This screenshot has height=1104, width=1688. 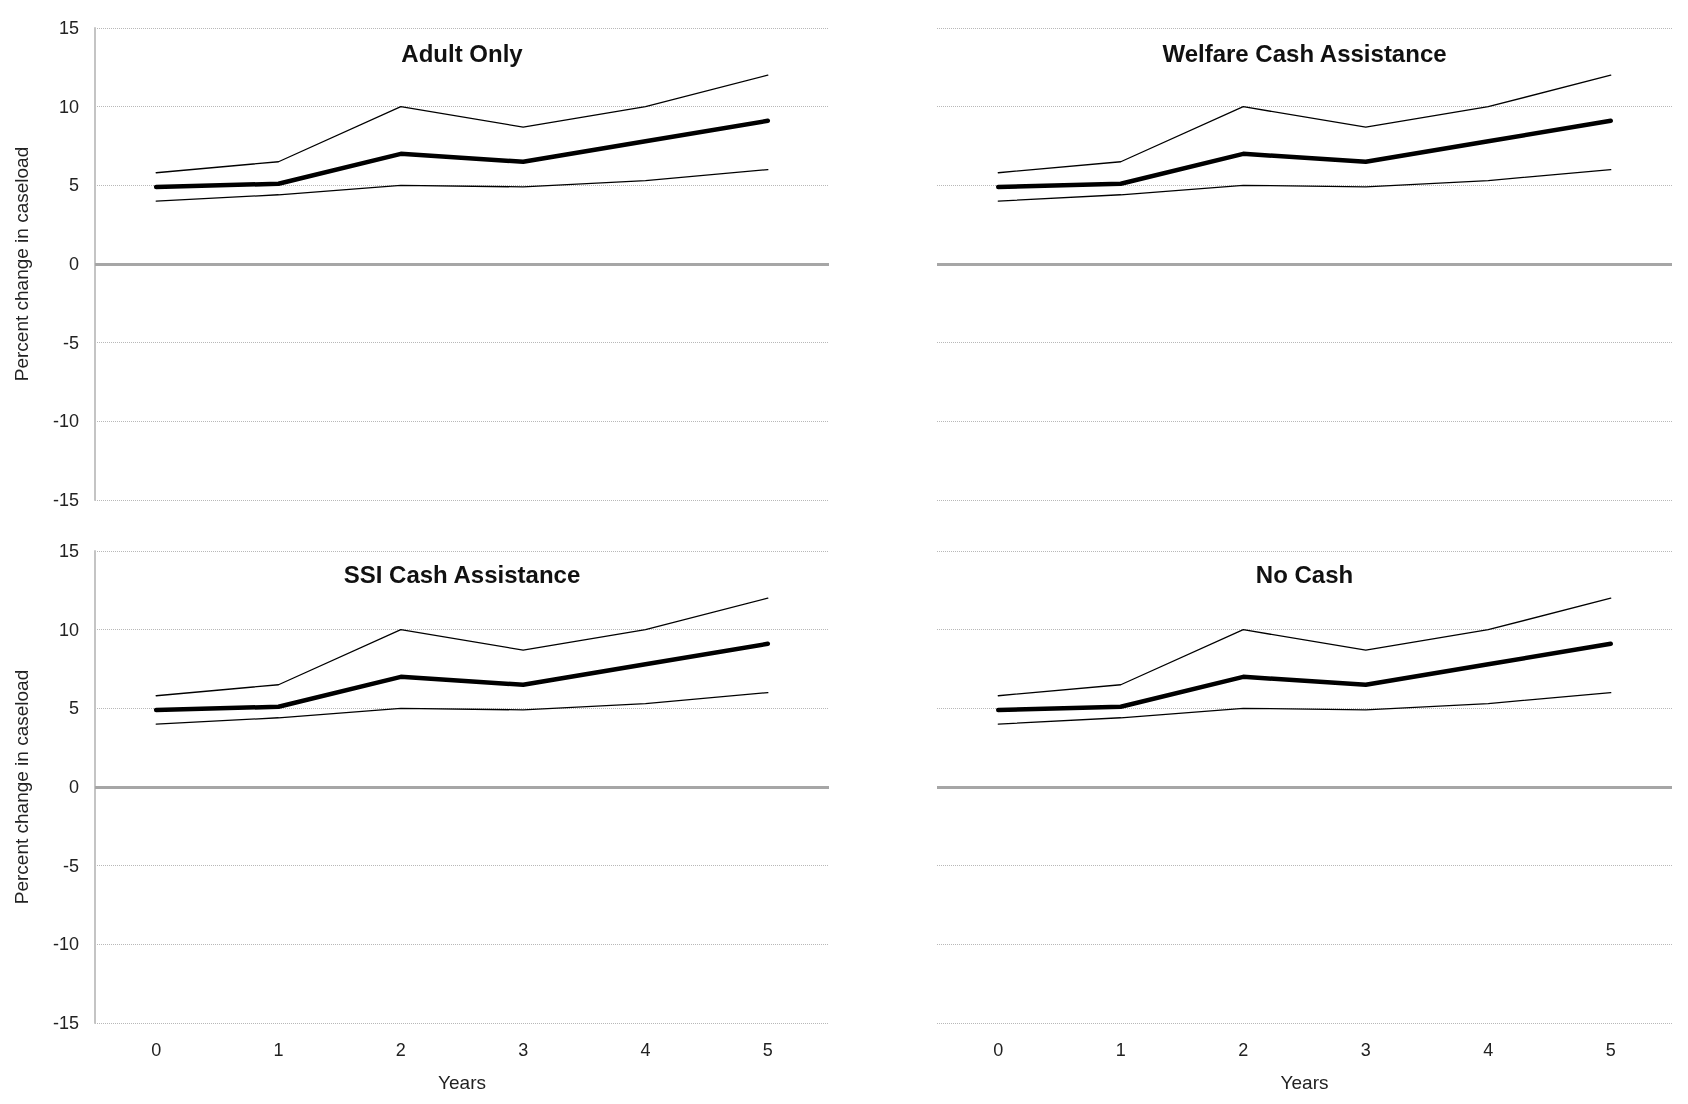 I want to click on text: Adult Only, so click(x=462, y=53).